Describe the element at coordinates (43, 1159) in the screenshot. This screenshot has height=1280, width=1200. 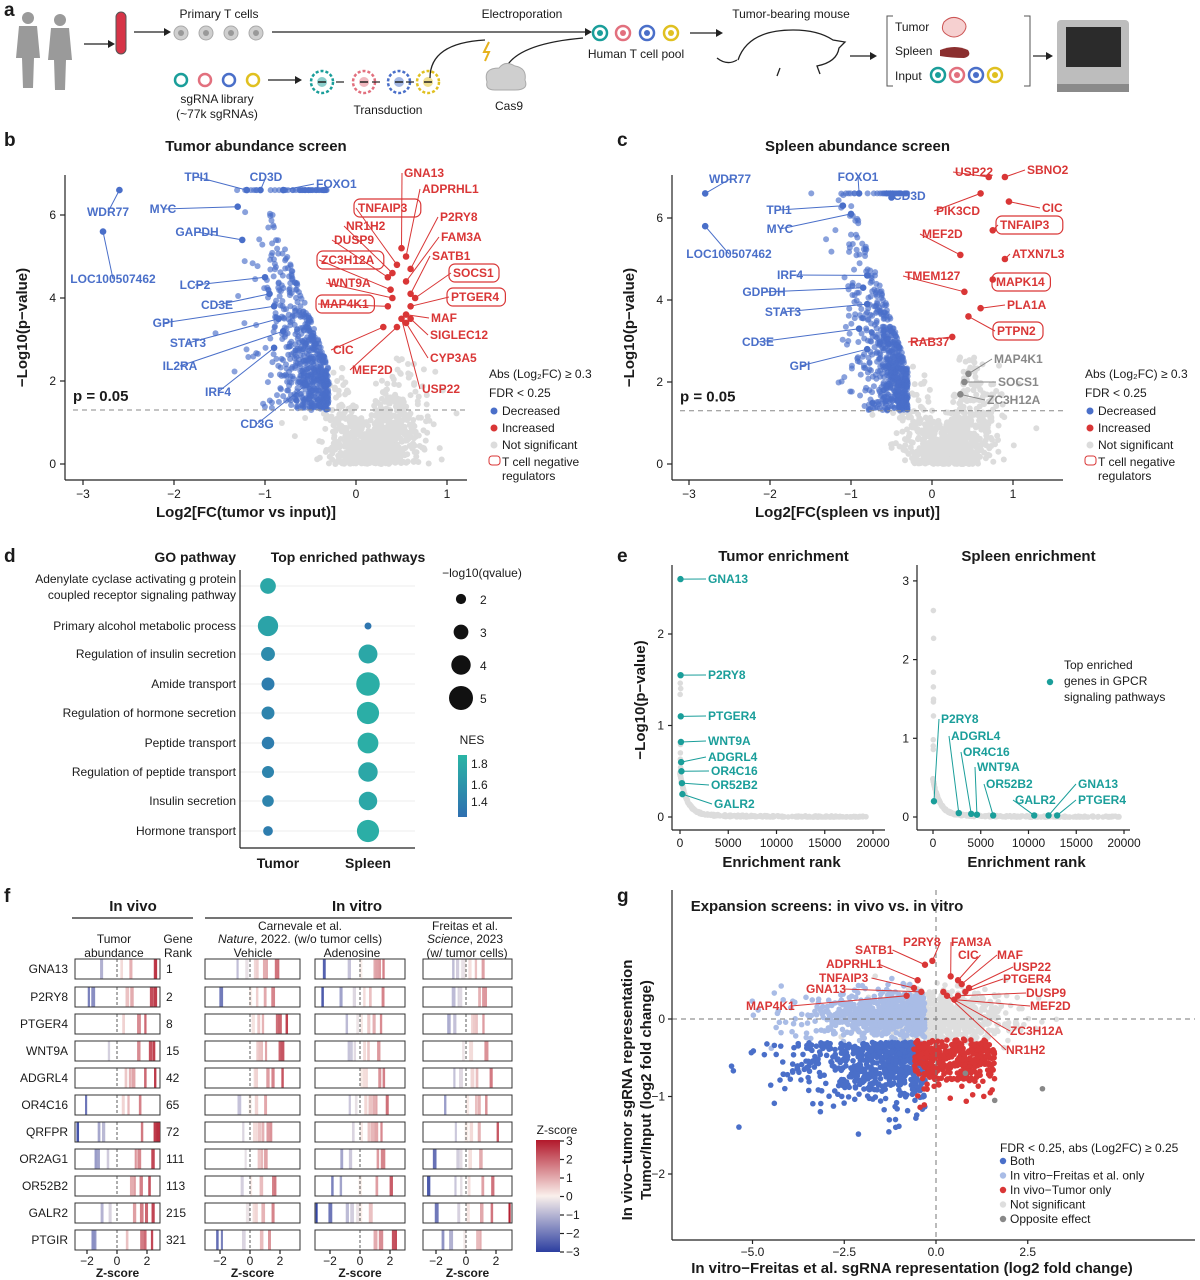
I see `row-gene-label: OR2AG1` at that location.